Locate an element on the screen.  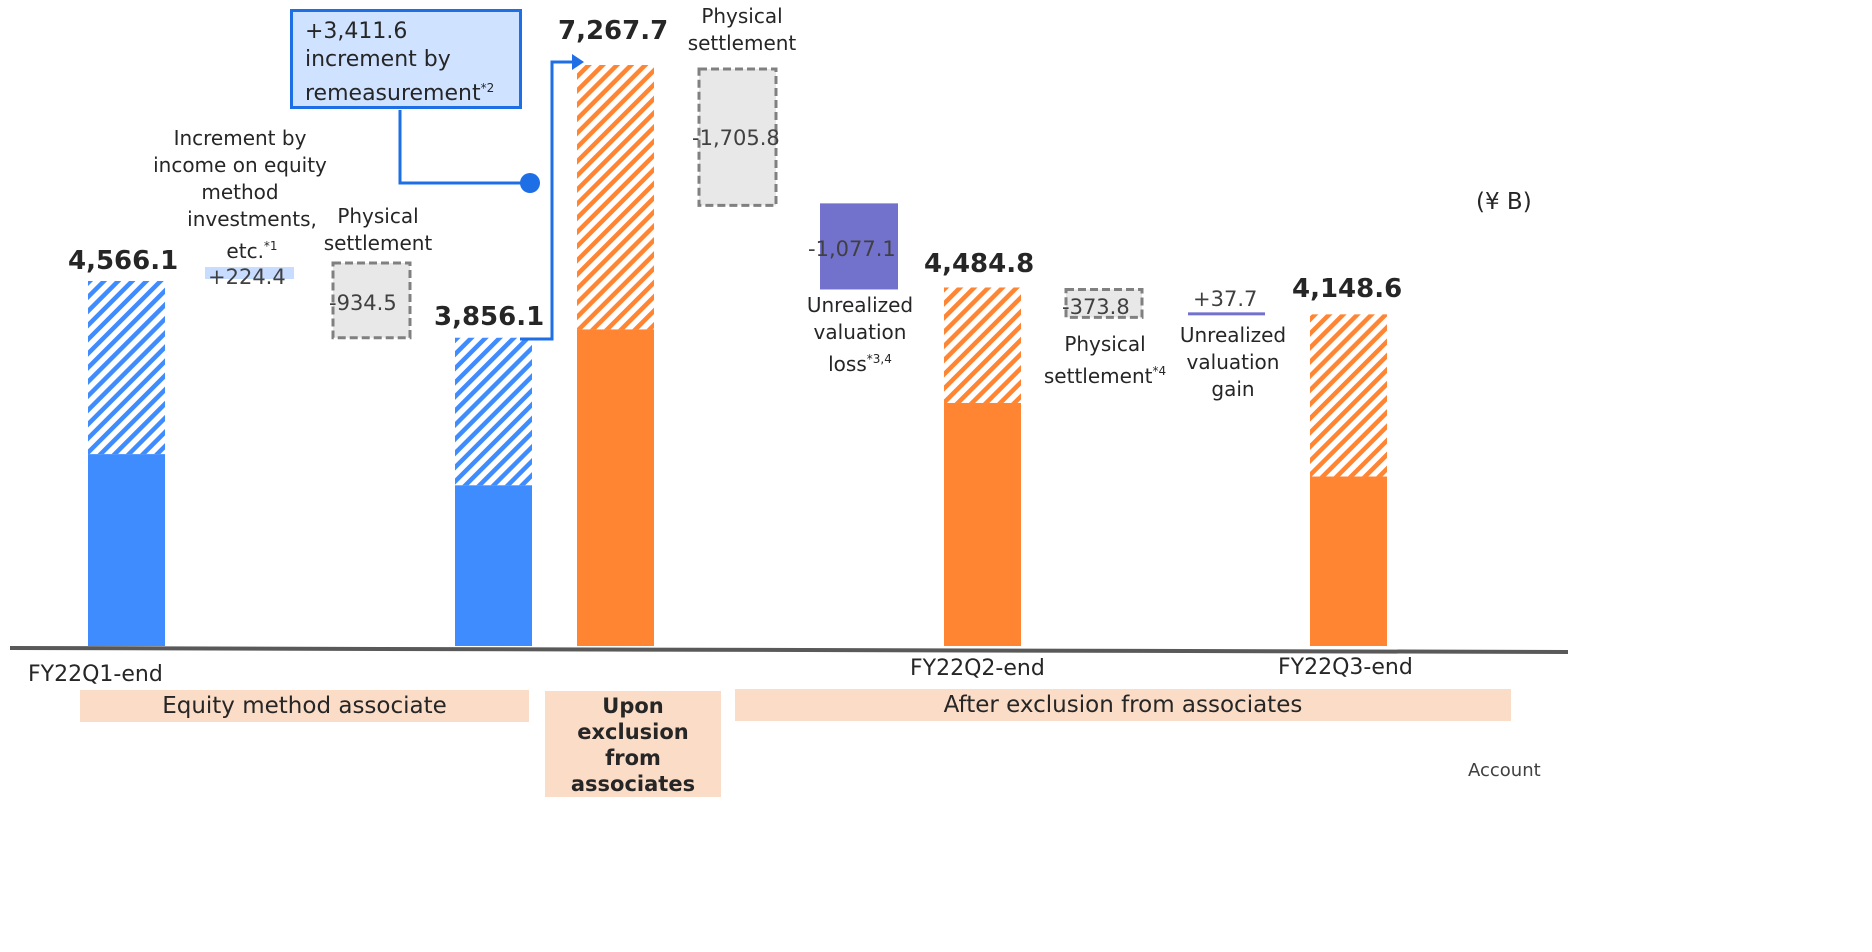
callout-leader-dot is located at coordinates (530, 183).